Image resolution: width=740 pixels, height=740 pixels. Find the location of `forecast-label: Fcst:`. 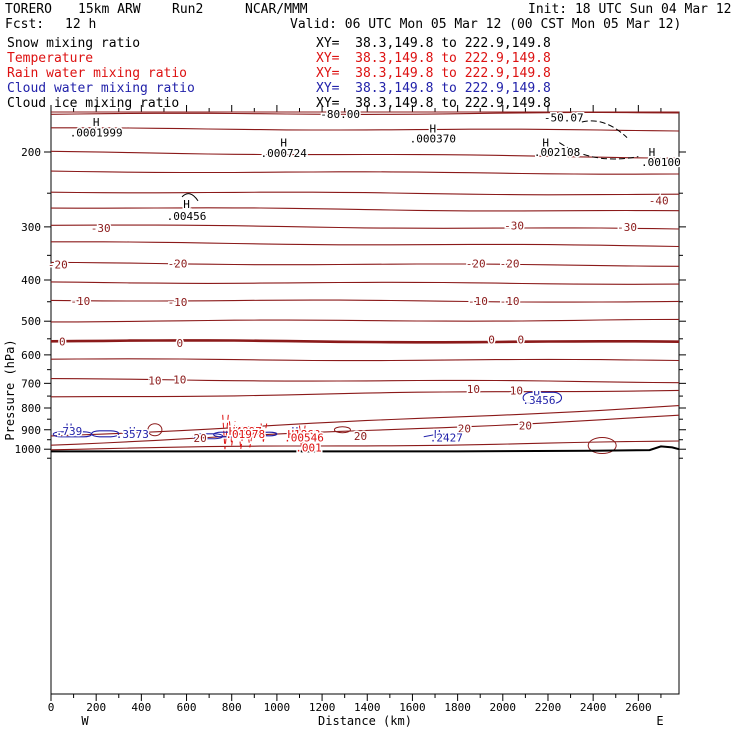

forecast-label: Fcst: is located at coordinates (25, 24).